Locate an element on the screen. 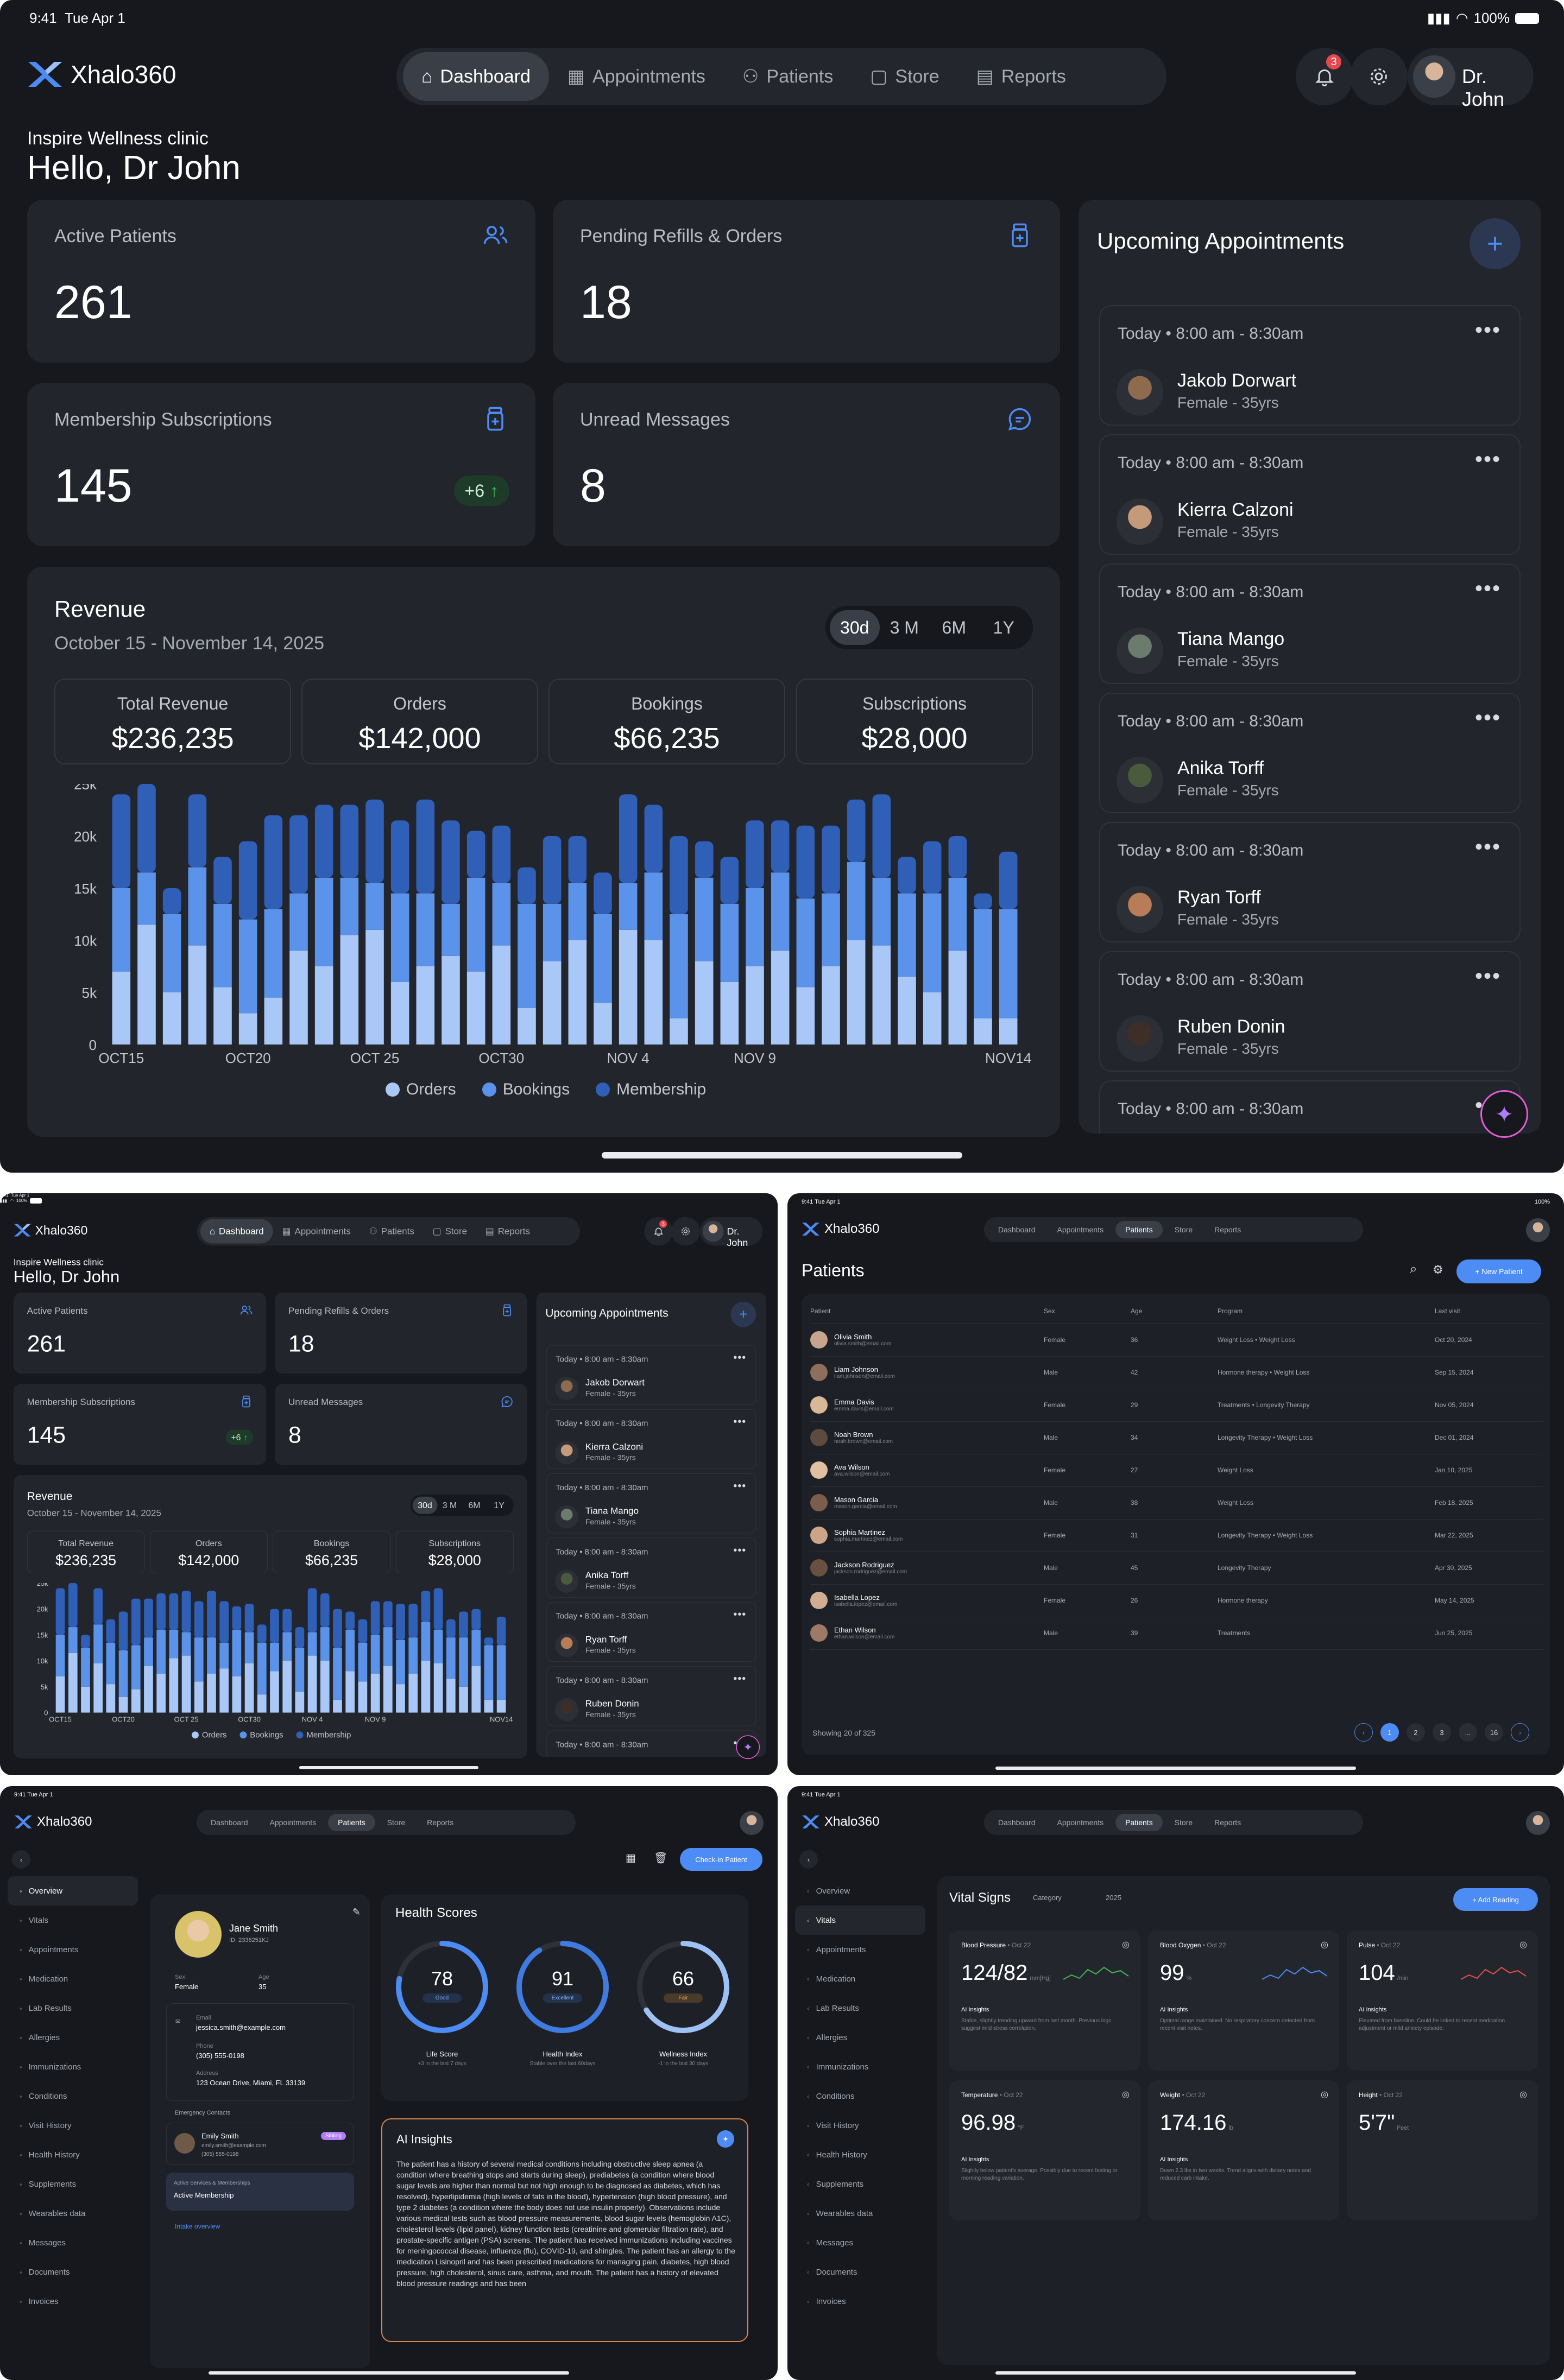  checkin-button: Check-in Patient is located at coordinates (721, 1859).